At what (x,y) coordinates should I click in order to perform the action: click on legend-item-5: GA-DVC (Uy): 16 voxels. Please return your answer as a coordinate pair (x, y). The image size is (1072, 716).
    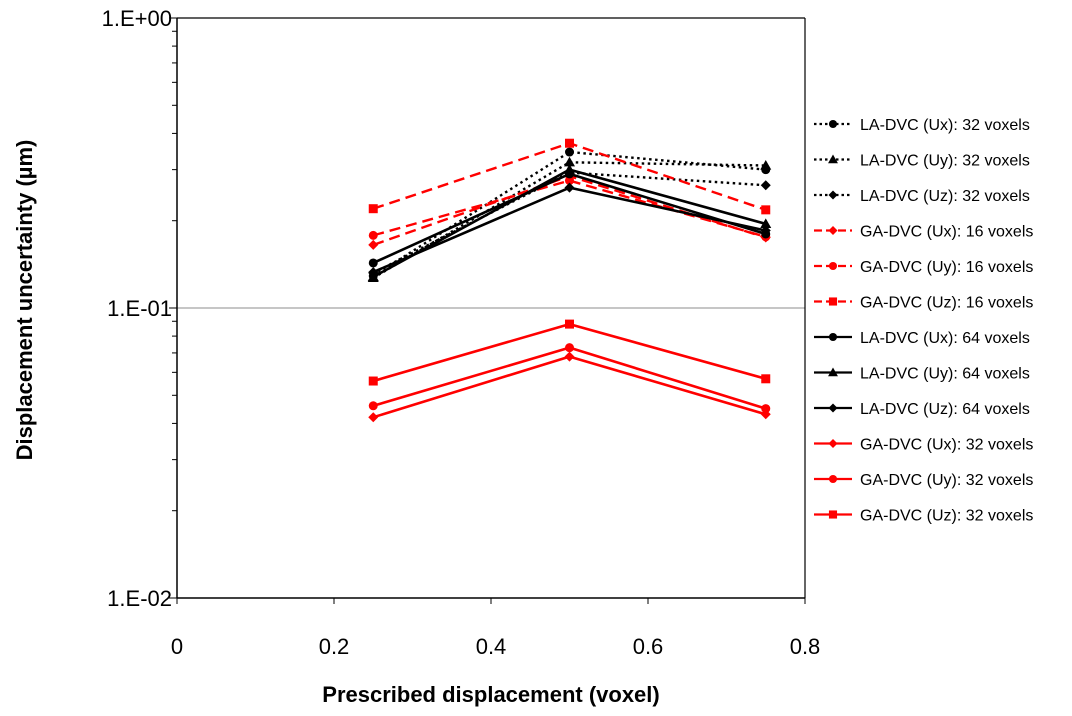
    Looking at the image, I should click on (923, 267).